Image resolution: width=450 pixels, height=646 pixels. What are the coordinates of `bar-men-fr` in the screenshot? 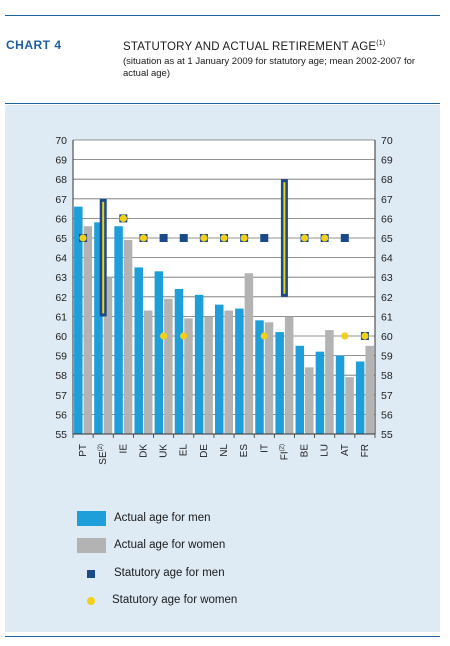 It's located at (360, 397).